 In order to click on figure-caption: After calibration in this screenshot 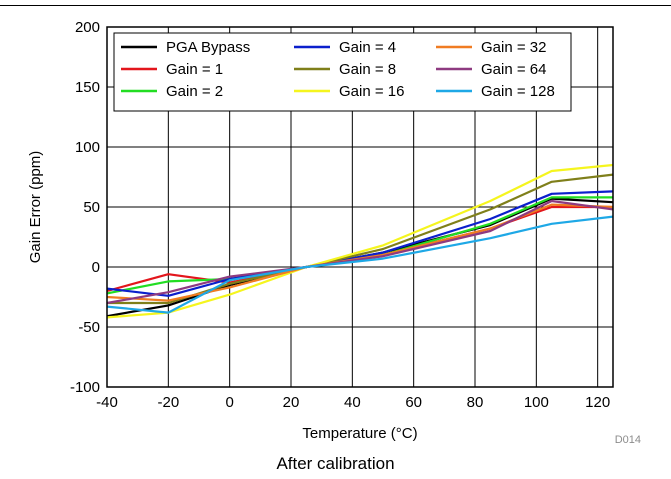, I will do `click(335, 463)`.